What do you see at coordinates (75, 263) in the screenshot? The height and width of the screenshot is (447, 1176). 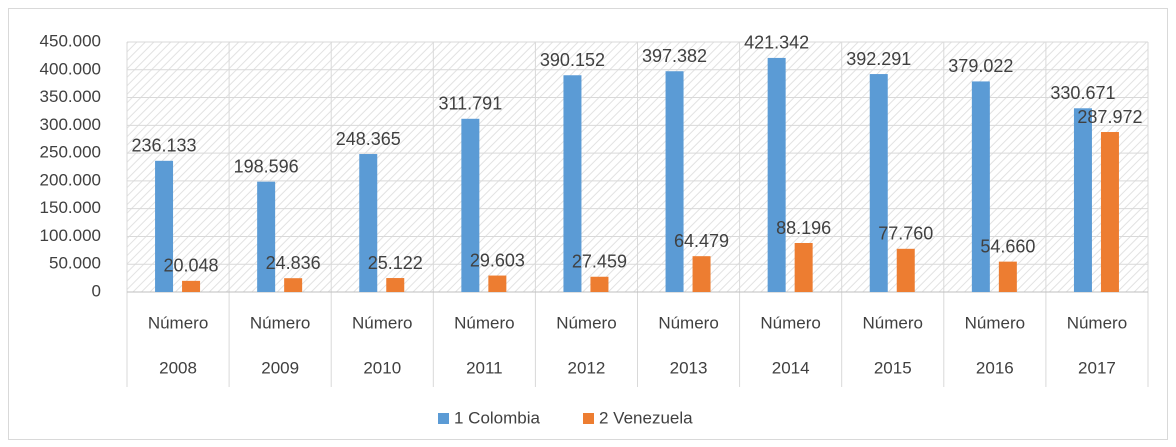 I see `y-tick-label: 50.000` at bounding box center [75, 263].